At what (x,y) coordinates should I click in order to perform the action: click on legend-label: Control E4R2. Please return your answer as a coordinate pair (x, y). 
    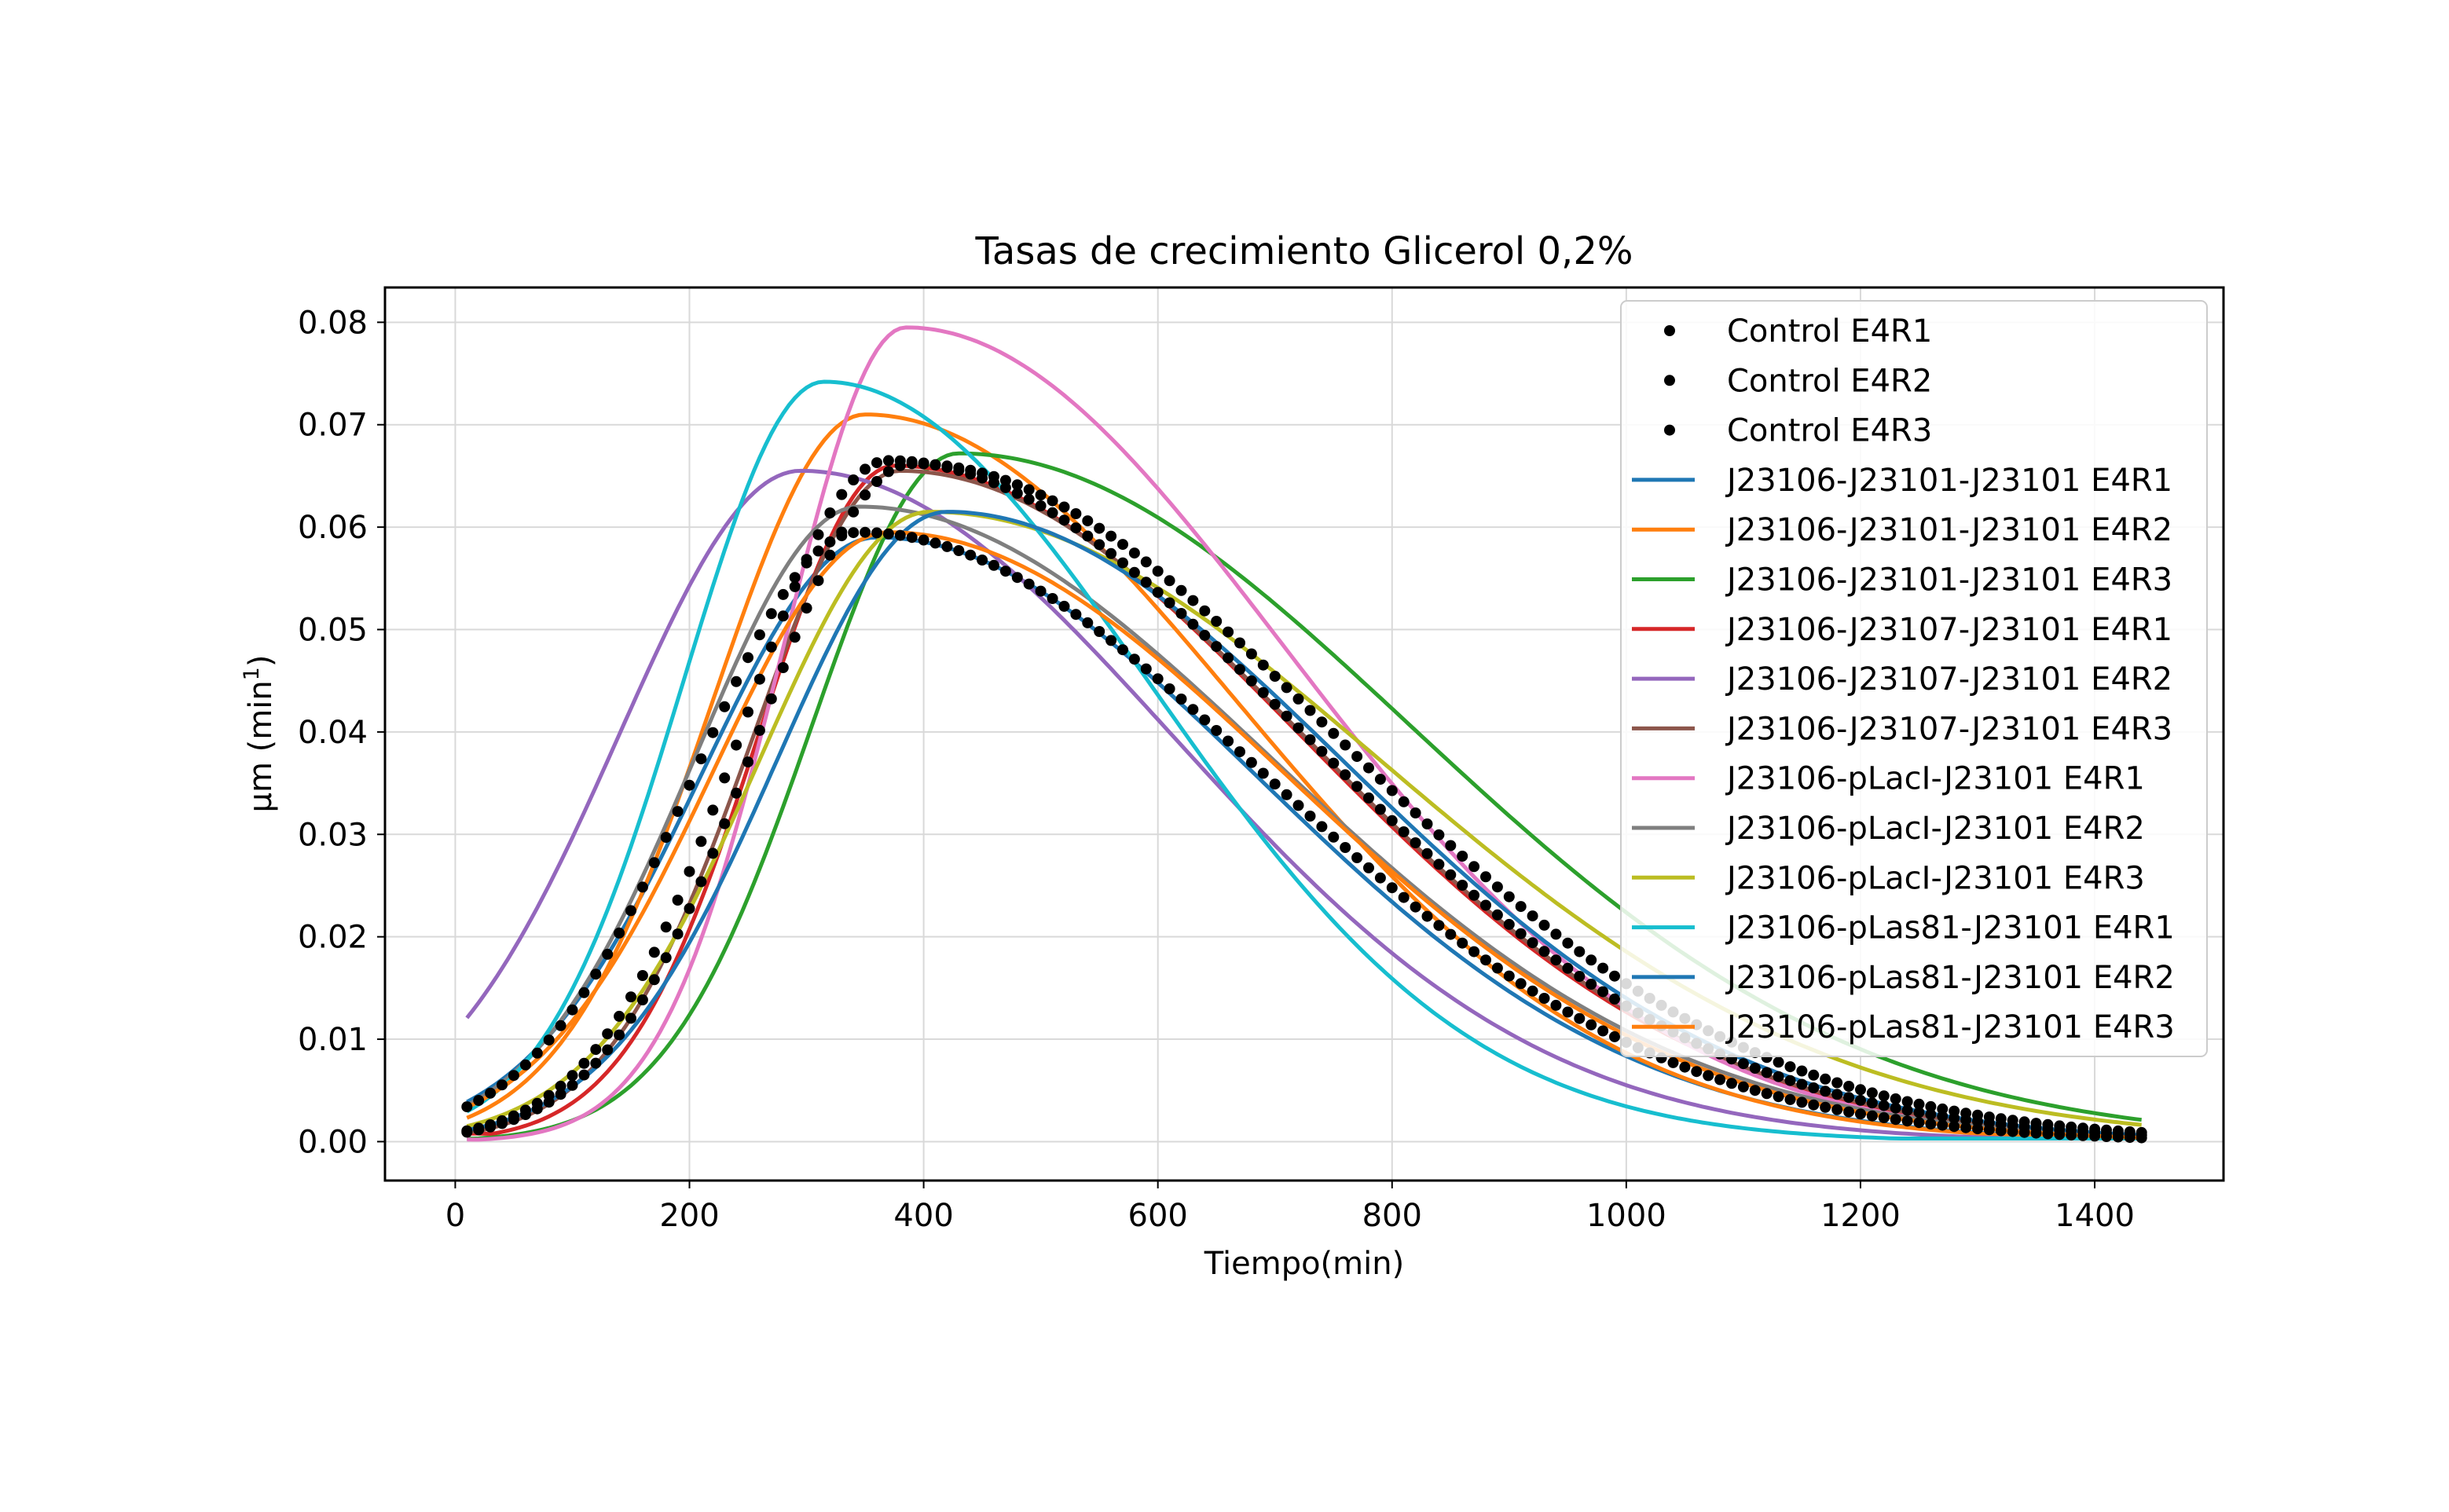
    Looking at the image, I should click on (1829, 381).